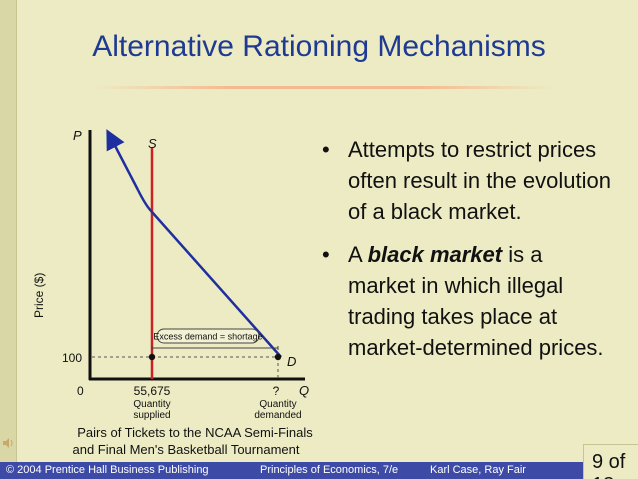 The height and width of the screenshot is (479, 638). Describe the element at coordinates (151, 404) in the screenshot. I see `qty-supplied-label-1: Quantity` at that location.